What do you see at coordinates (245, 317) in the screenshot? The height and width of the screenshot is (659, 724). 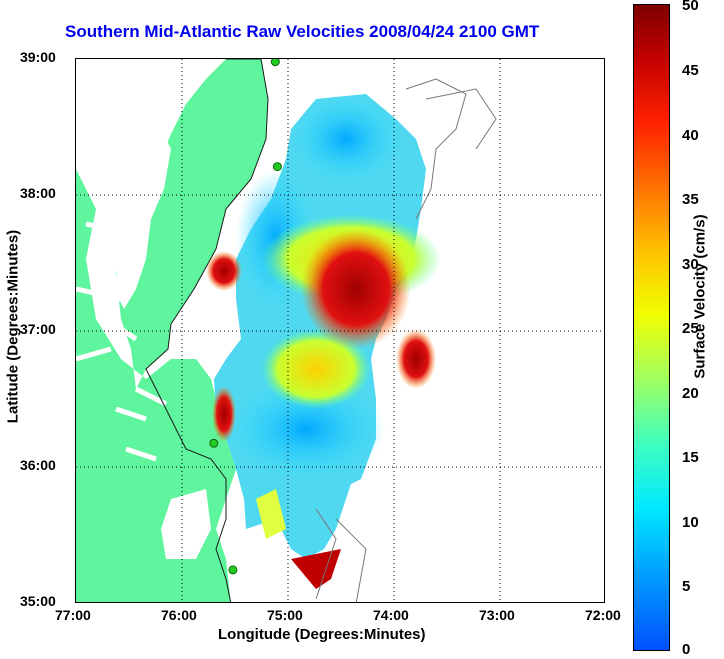 I see `station-markers` at bounding box center [245, 317].